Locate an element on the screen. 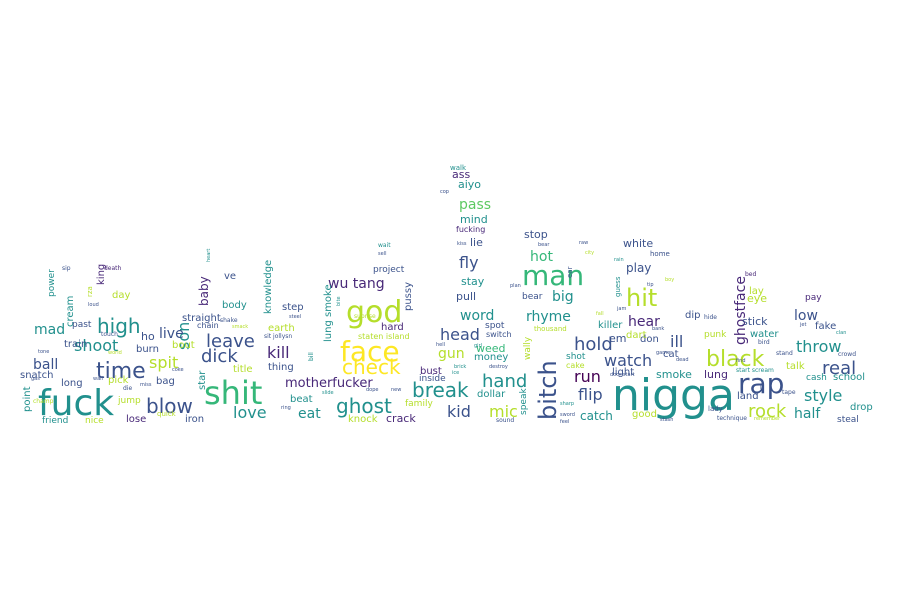  word-bust: bust is located at coordinates (431, 371).